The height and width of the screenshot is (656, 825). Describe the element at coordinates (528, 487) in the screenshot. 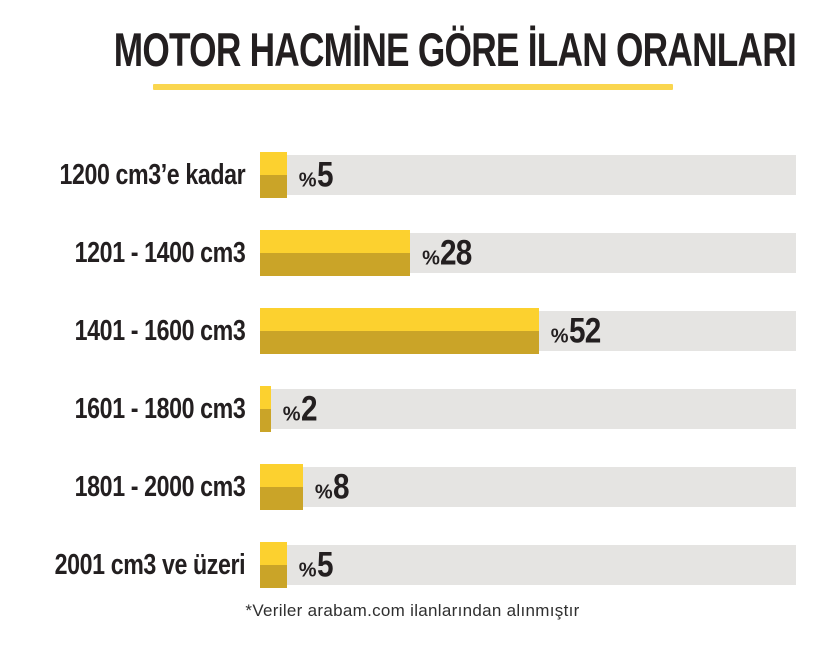

I see `bar-track: %8` at that location.